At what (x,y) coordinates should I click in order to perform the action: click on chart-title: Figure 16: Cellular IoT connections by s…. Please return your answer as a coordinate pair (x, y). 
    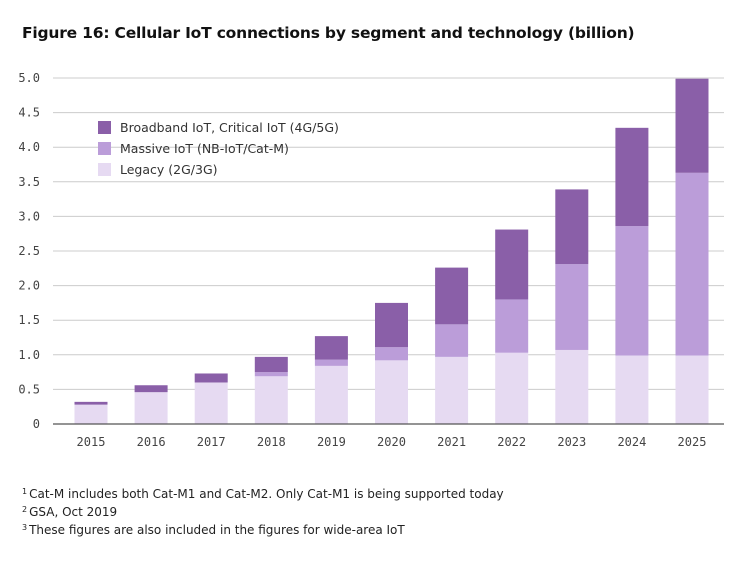
    Looking at the image, I should click on (328, 33).